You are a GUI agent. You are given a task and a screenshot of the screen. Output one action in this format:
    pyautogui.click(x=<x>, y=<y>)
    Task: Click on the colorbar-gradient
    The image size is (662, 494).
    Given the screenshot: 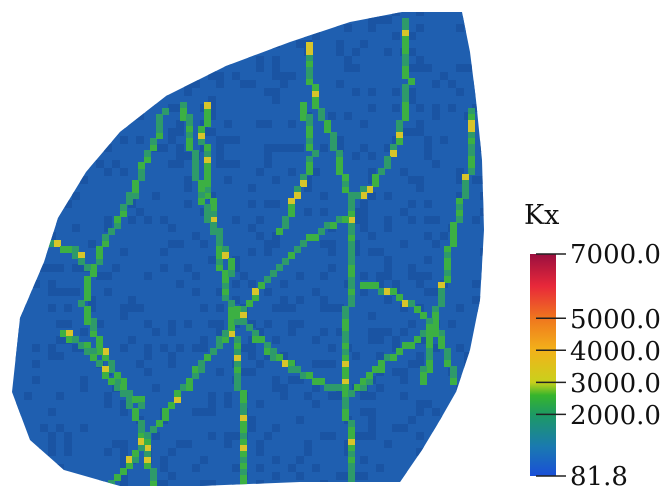 What is the action you would take?
    pyautogui.click(x=543, y=365)
    